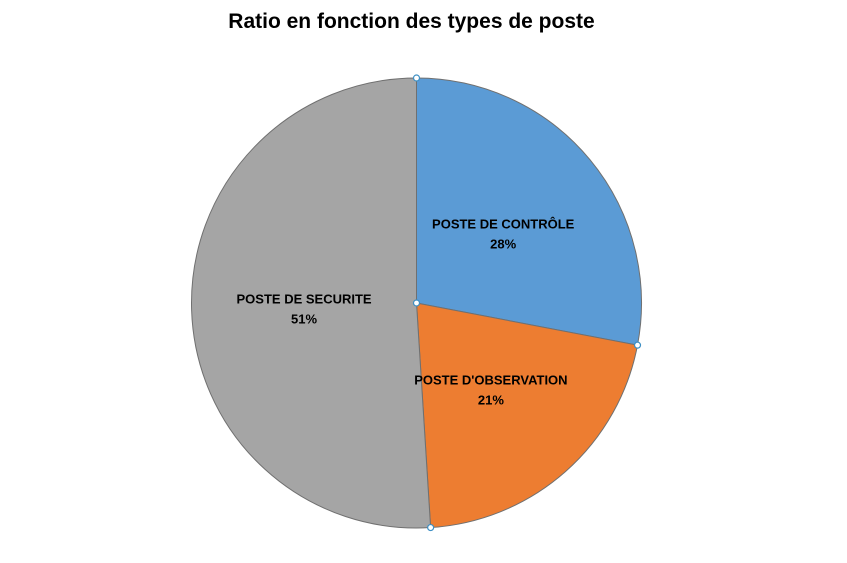  I want to click on pie-slice-poste-de-controle, so click(529, 211).